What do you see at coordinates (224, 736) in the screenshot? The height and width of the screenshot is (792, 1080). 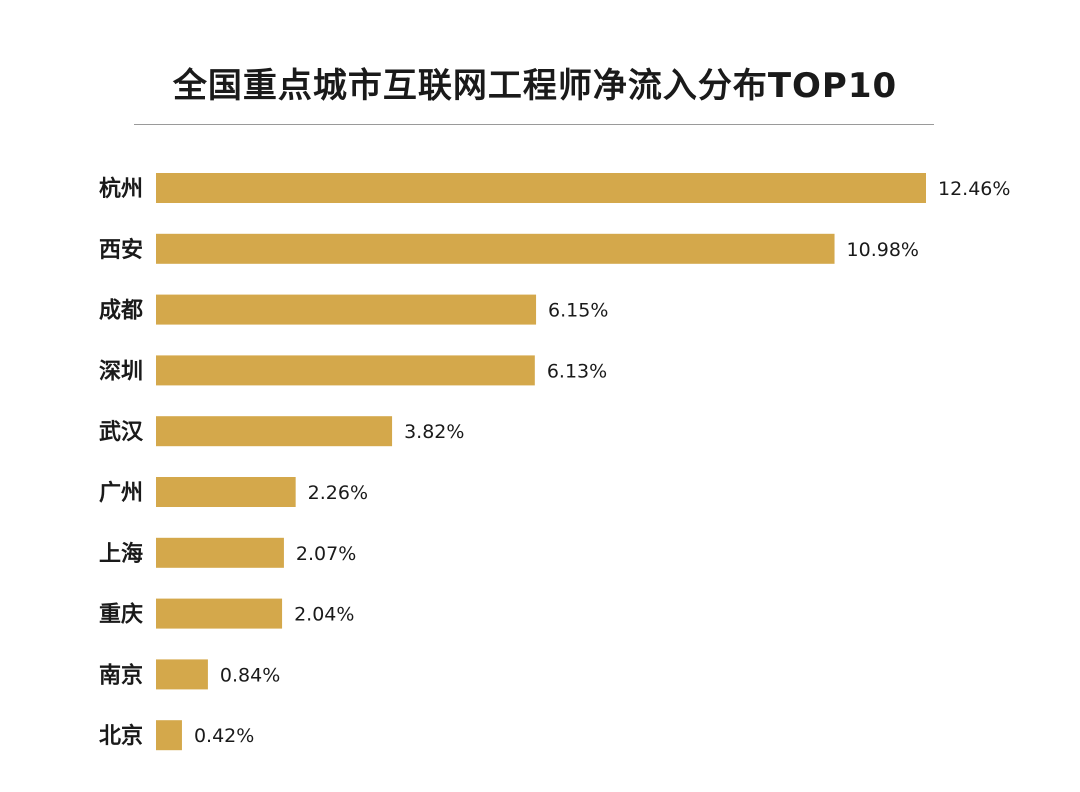 I see `value-label: 0.42%` at bounding box center [224, 736].